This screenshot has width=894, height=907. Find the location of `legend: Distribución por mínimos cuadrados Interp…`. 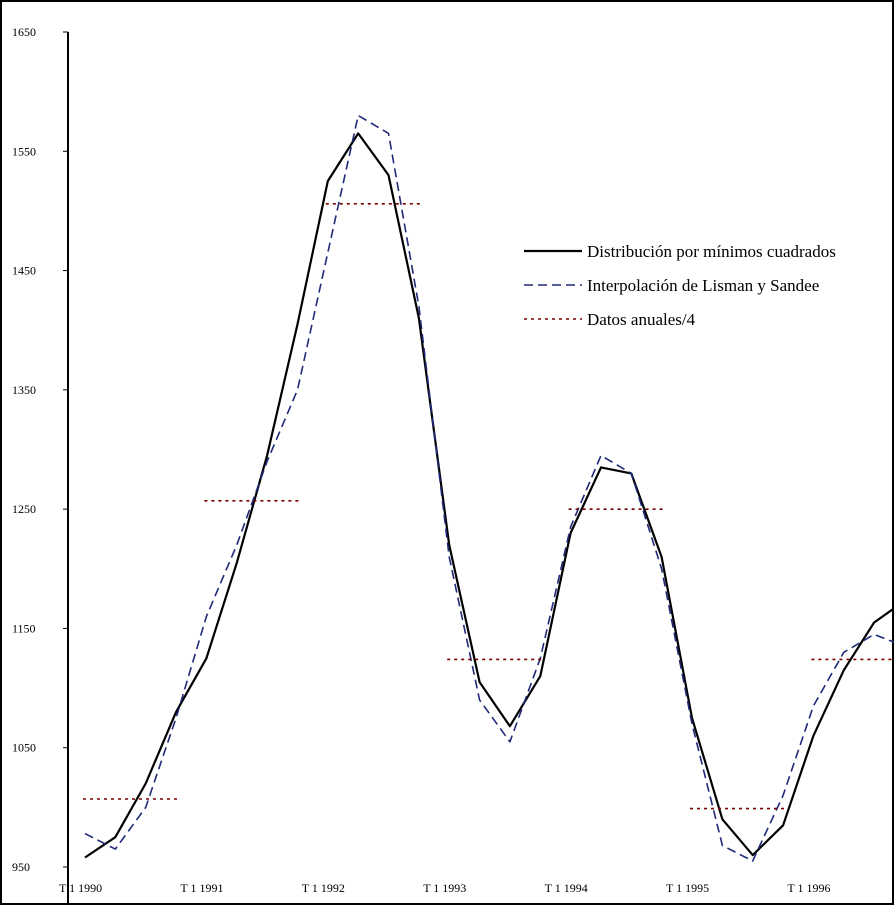

legend: Distribución por mínimos cuadrados Interp… is located at coordinates (680, 285).